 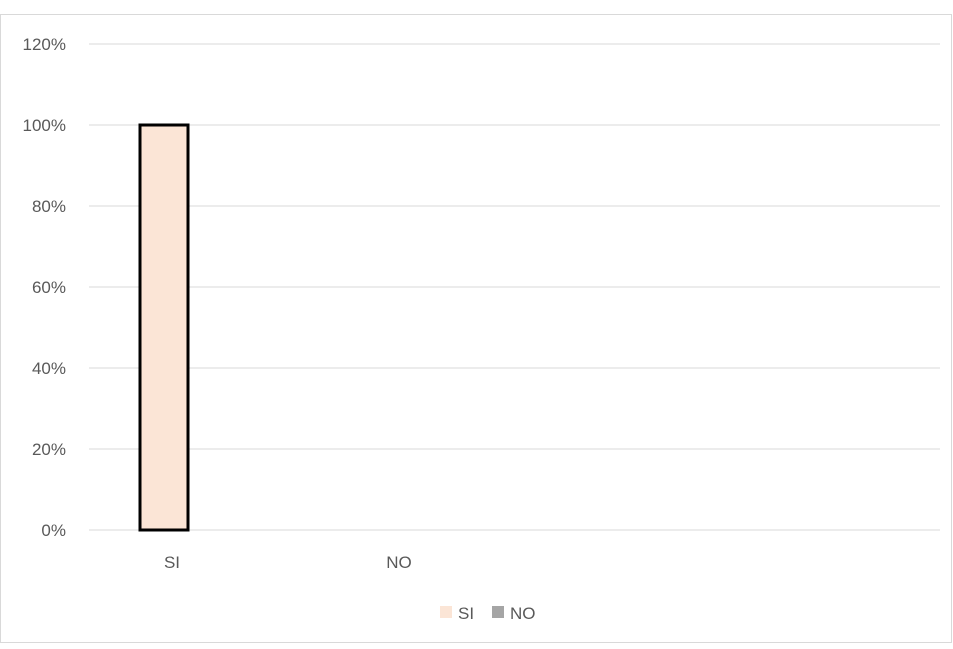 I want to click on legend-label: NO, so click(x=523, y=613).